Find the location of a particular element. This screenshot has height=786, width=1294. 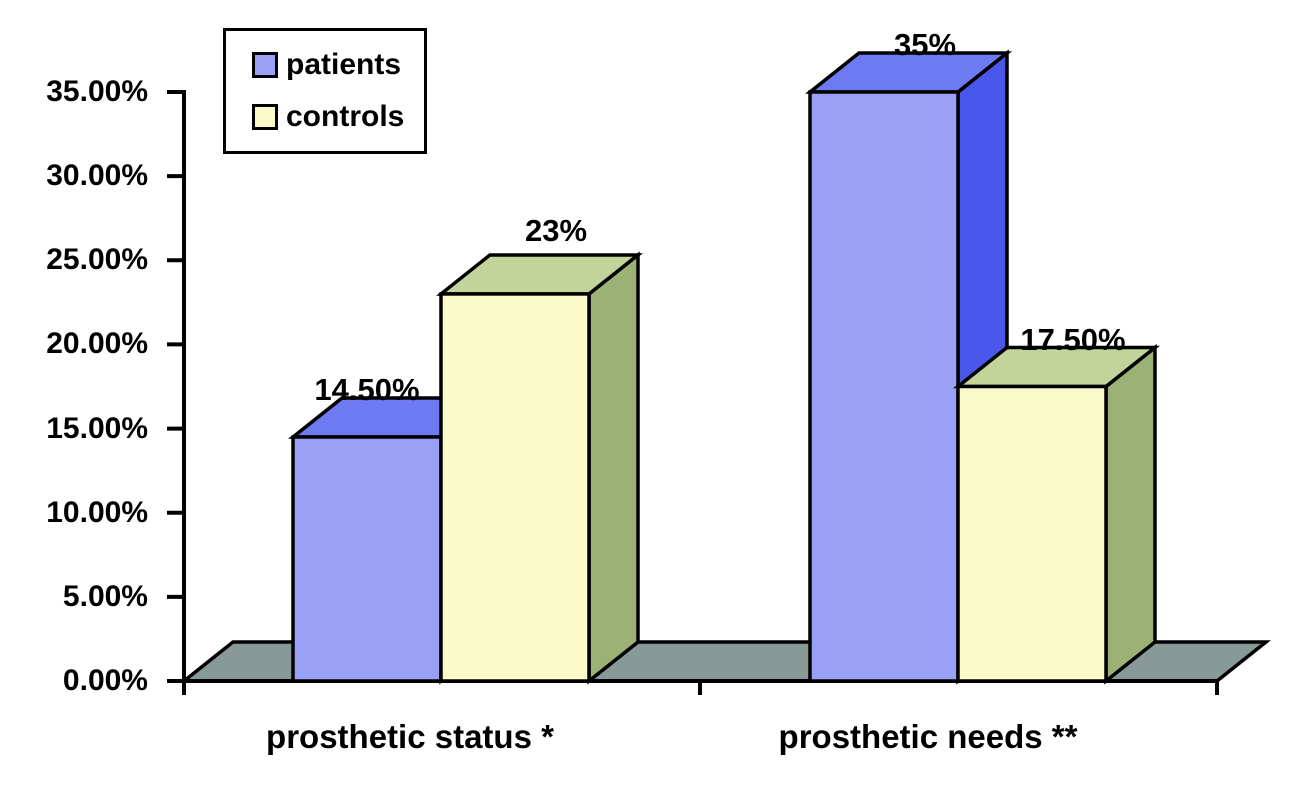

legend-item-controls: controls is located at coordinates (338, 117).